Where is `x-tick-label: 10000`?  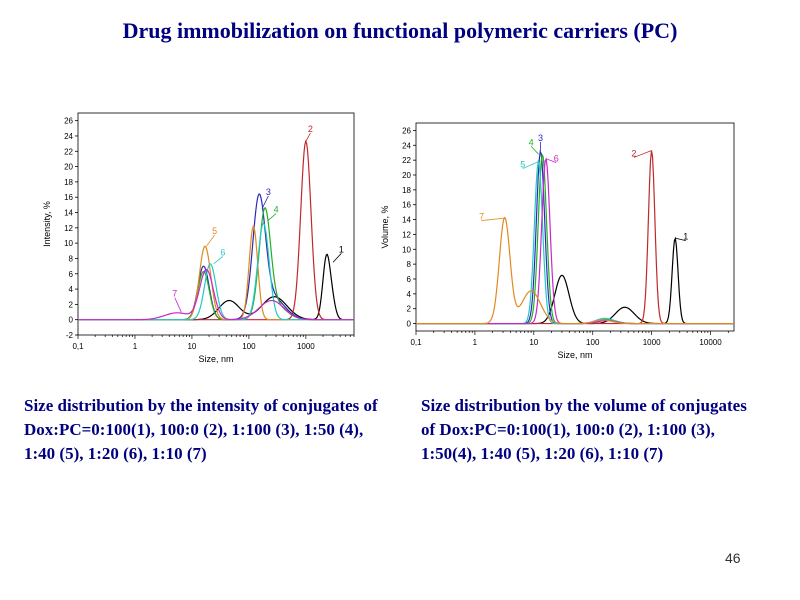
x-tick-label: 10000 is located at coordinates (710, 342).